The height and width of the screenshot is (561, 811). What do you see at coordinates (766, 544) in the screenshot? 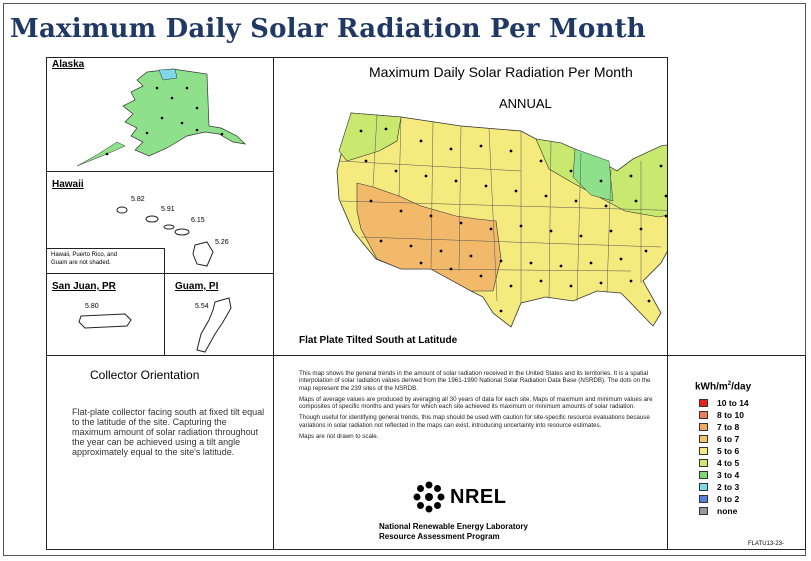
I see `figure-code: FLATU13-23-` at bounding box center [766, 544].